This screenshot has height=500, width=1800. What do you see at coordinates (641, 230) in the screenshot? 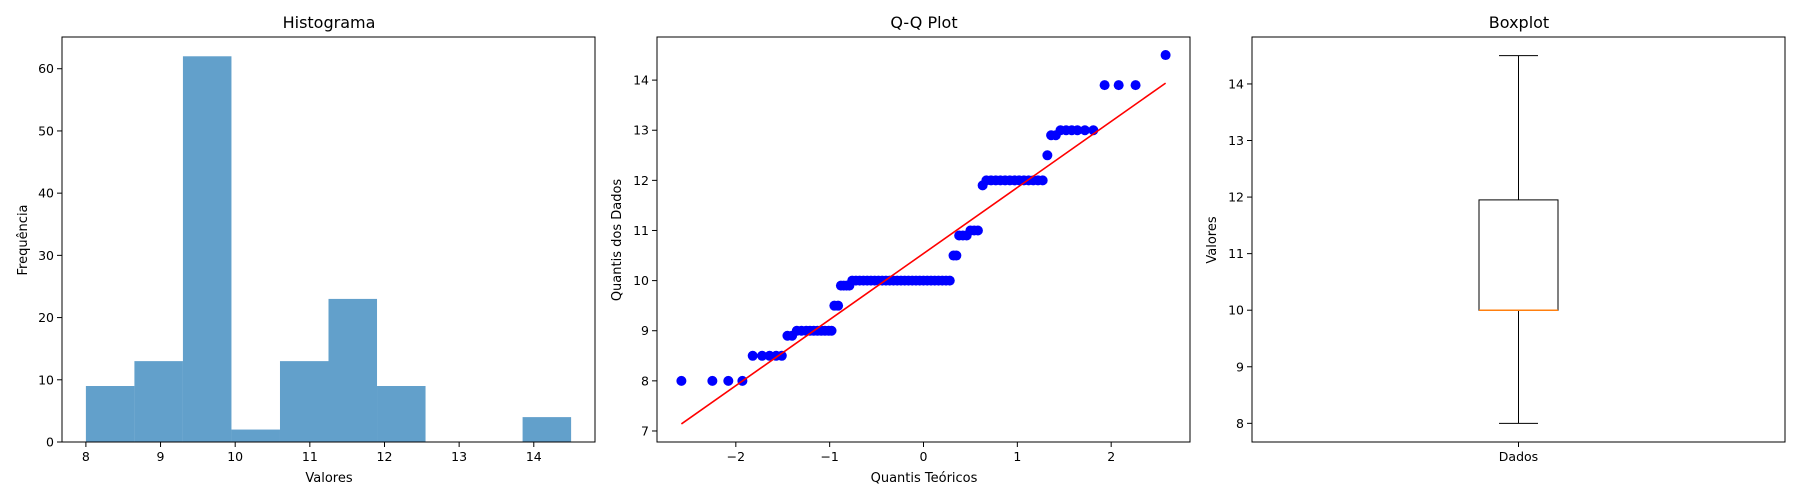
I see `qq-plot-y-tick-label: 11` at bounding box center [641, 230].